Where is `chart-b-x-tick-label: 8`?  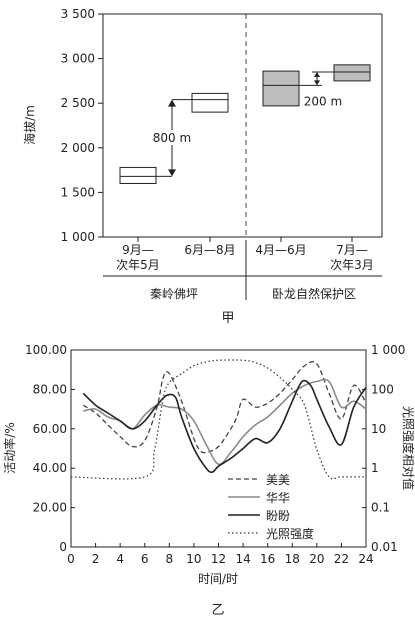 chart-b-x-tick-label: 8 is located at coordinates (170, 559).